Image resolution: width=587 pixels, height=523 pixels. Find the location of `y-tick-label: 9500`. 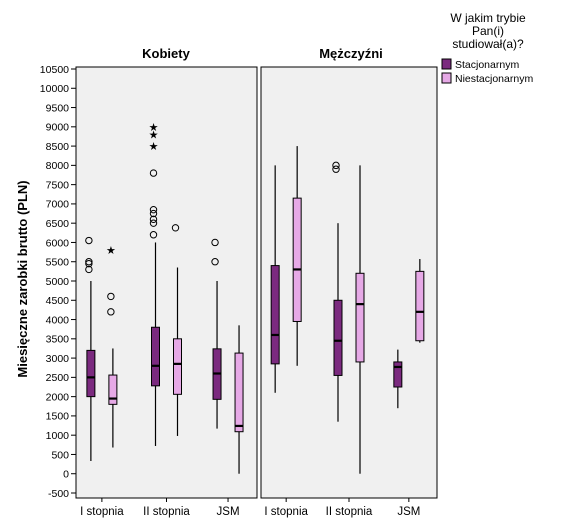

y-tick-label: 9500 is located at coordinates (58, 108).